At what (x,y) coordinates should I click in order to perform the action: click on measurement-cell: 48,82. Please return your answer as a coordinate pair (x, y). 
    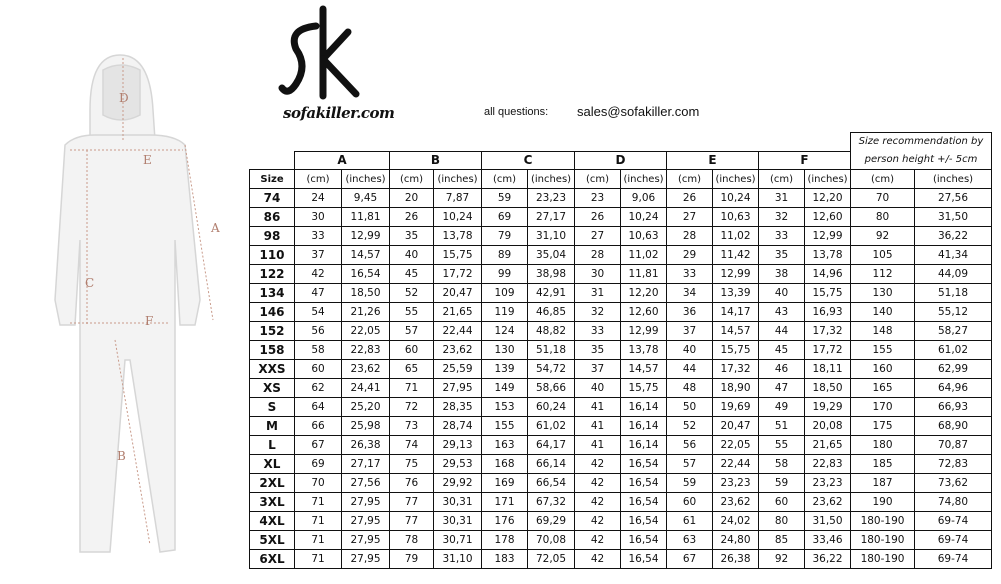
    Looking at the image, I should click on (551, 331).